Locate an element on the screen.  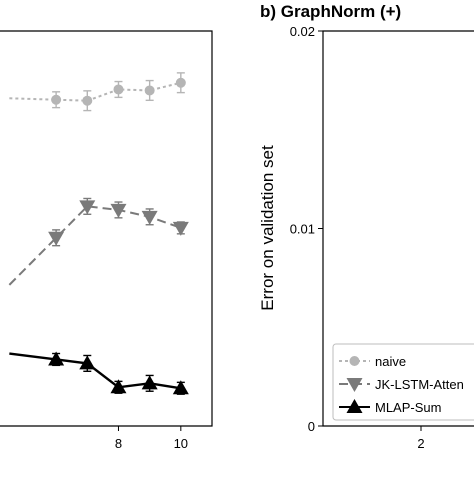
y-axis-label: Error on validation set is located at coordinates (267, 228).